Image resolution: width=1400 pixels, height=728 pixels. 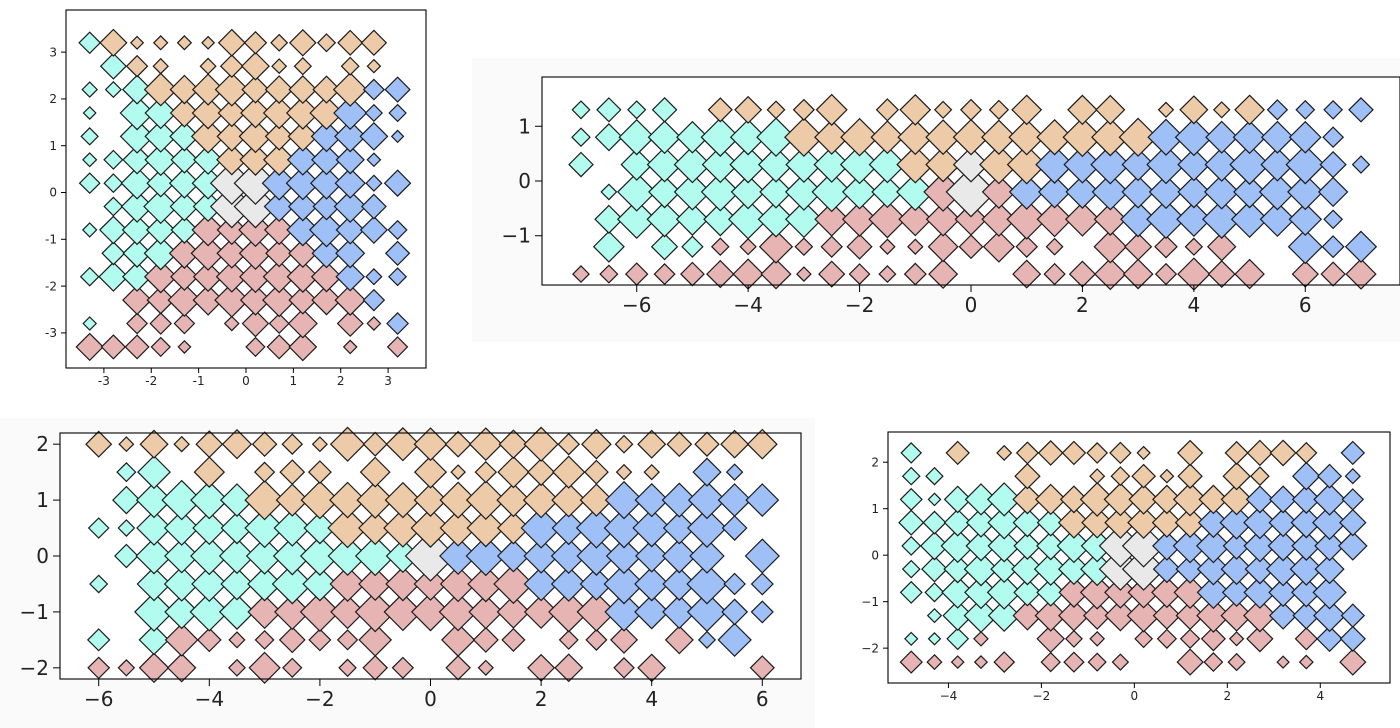 What do you see at coordinates (42, 444) in the screenshot?
I see `y-tick-label: 2` at bounding box center [42, 444].